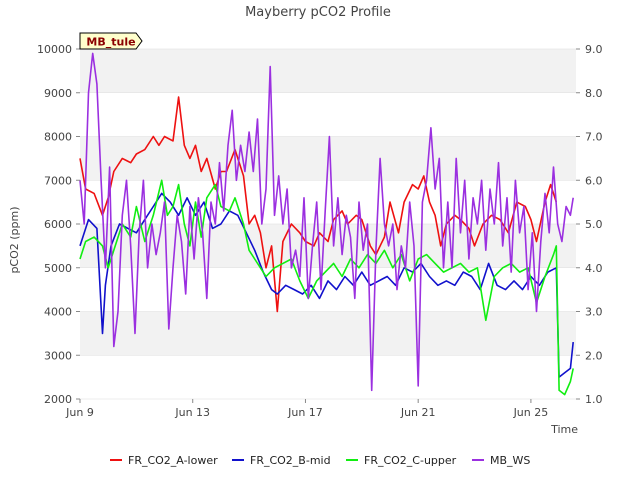 This screenshot has height=480, width=640. I want to click on chart-title: Mayberry pCO2 Profile, so click(318, 12).